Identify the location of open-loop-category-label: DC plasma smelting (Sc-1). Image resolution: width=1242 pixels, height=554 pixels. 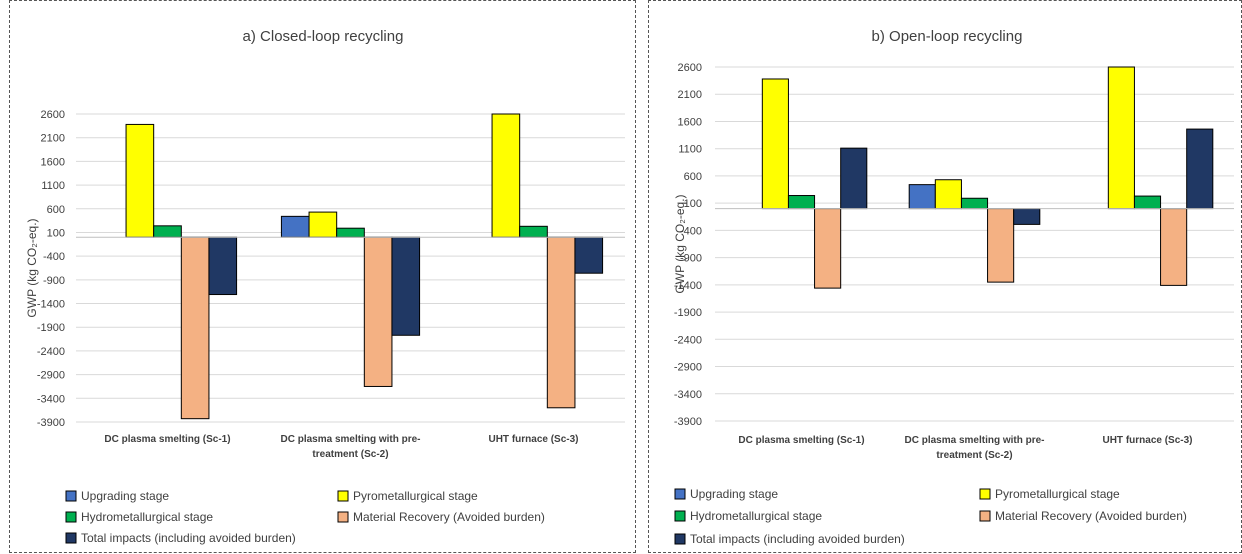
(801, 440).